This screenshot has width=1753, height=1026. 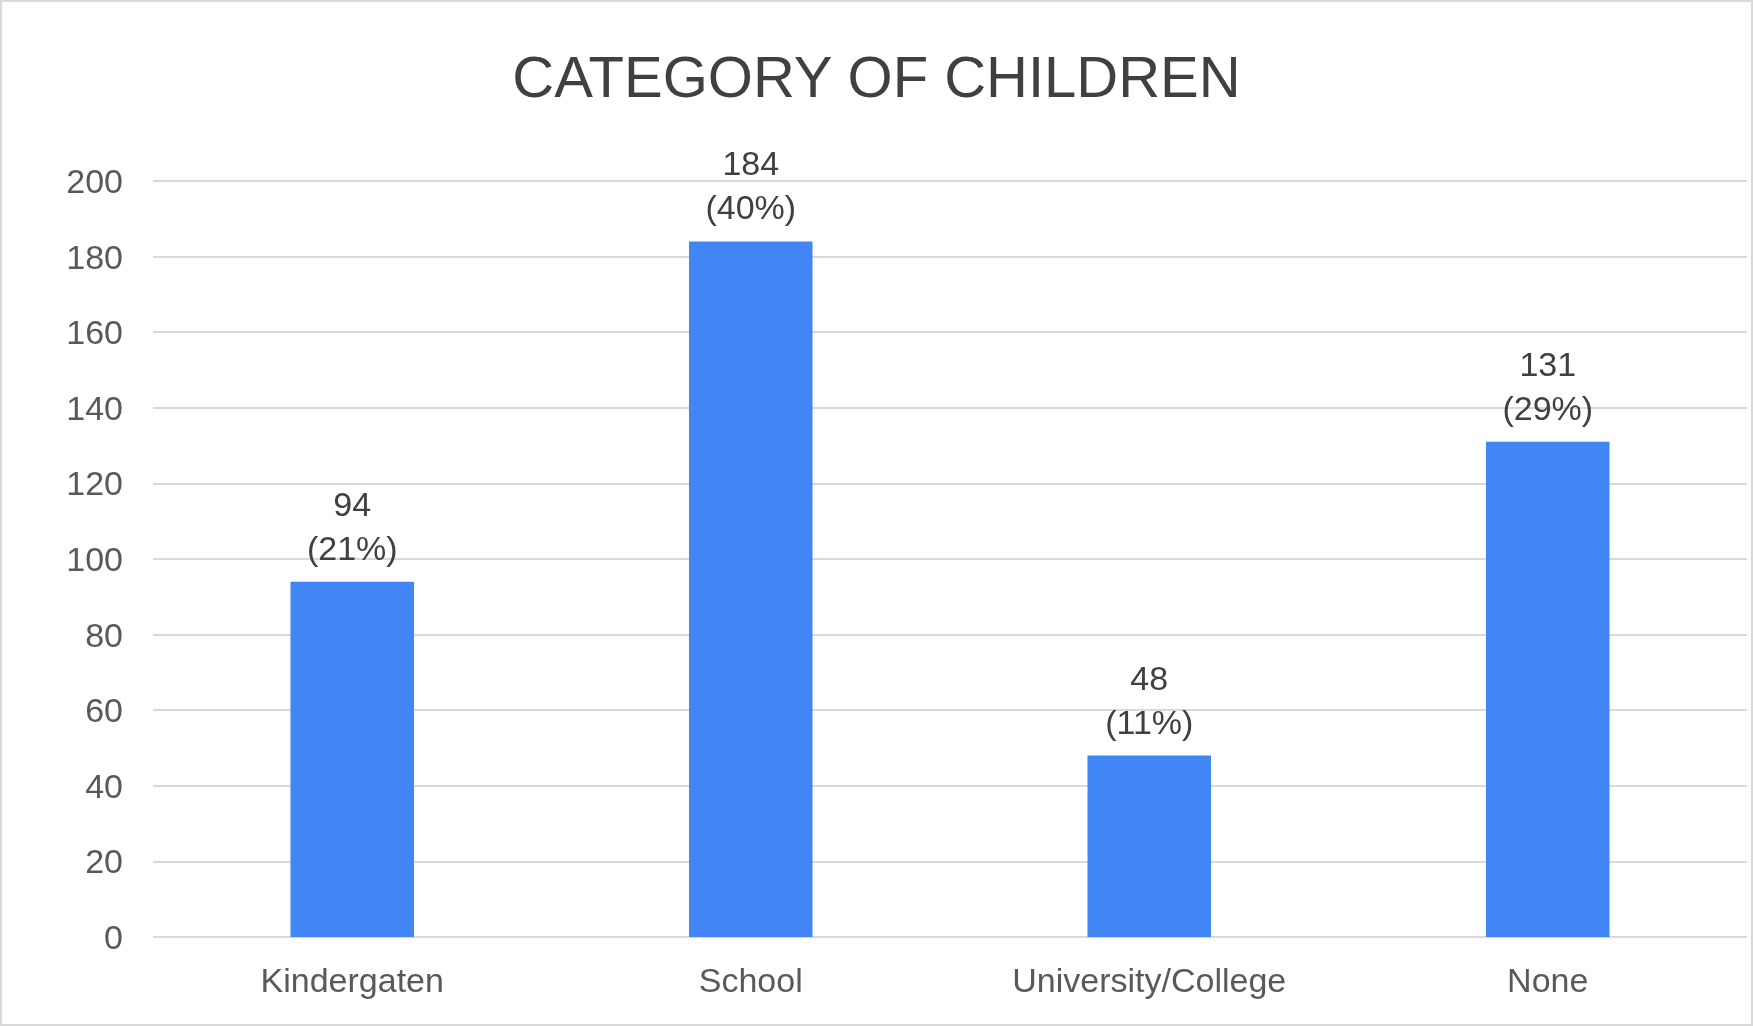 I want to click on data-label: 94 (21%), so click(x=352, y=525).